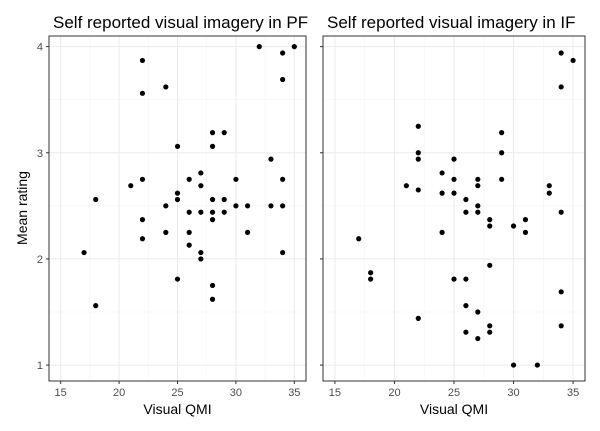 Image resolution: width=600 pixels, height=431 pixels. I want to click on y-tick-label: 2, so click(40, 260).